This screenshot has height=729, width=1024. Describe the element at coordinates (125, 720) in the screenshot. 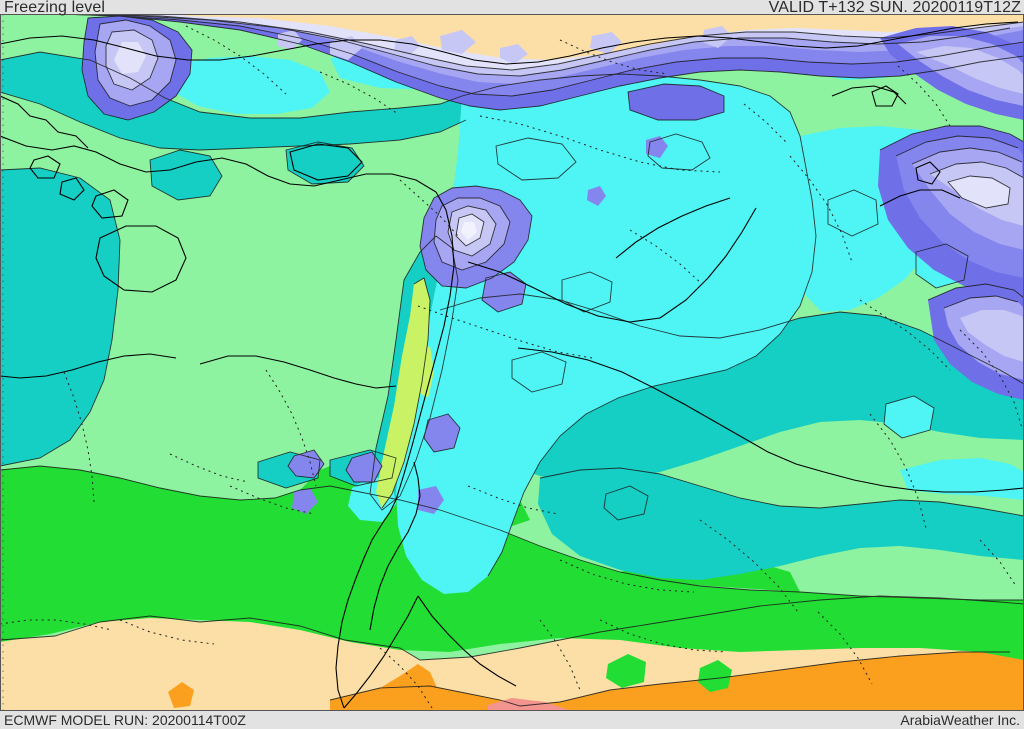

I see `model-run-label: ECMWF MODEL RUN: 20200114T00Z` at that location.